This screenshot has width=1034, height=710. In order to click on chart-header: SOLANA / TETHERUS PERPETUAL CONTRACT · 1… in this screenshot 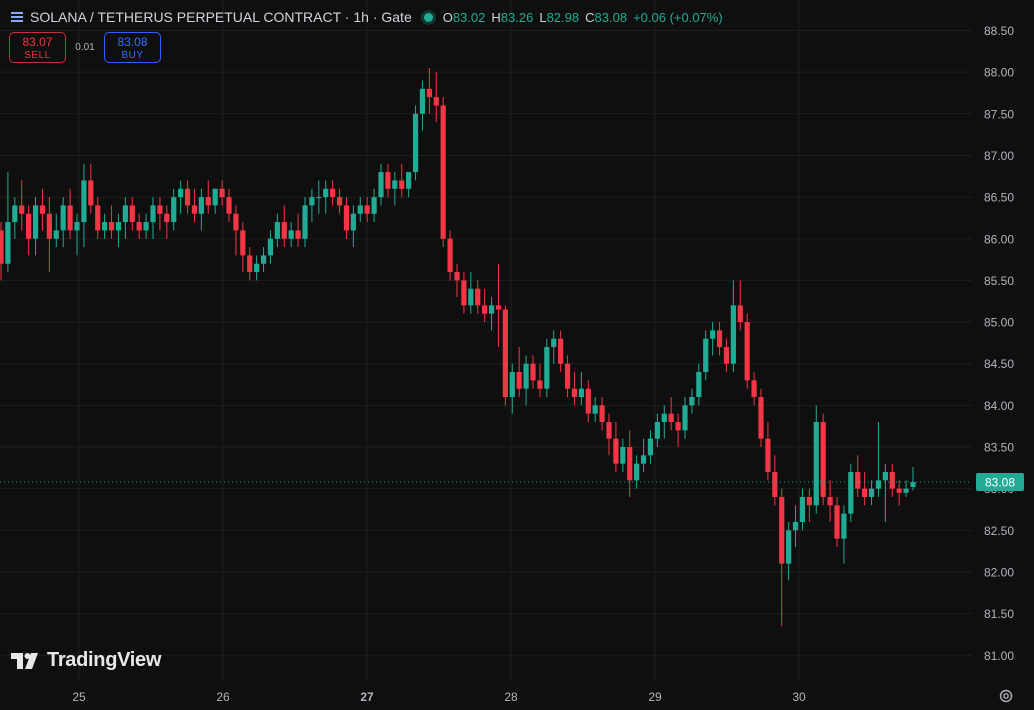, I will do `click(366, 17)`.